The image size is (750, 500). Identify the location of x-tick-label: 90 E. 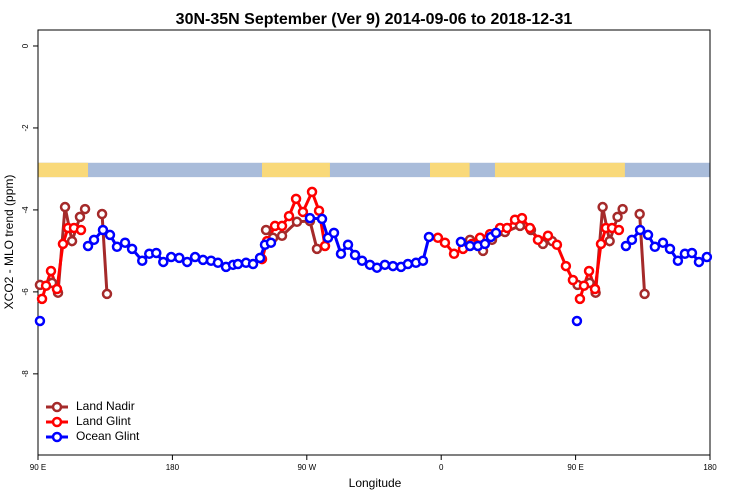
(38, 467).